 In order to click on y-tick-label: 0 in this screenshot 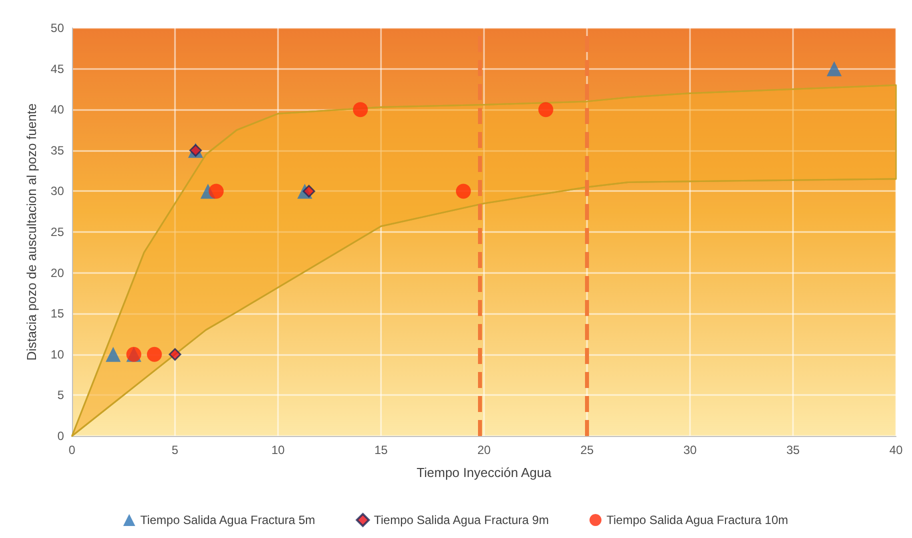, I will do `click(60, 436)`.